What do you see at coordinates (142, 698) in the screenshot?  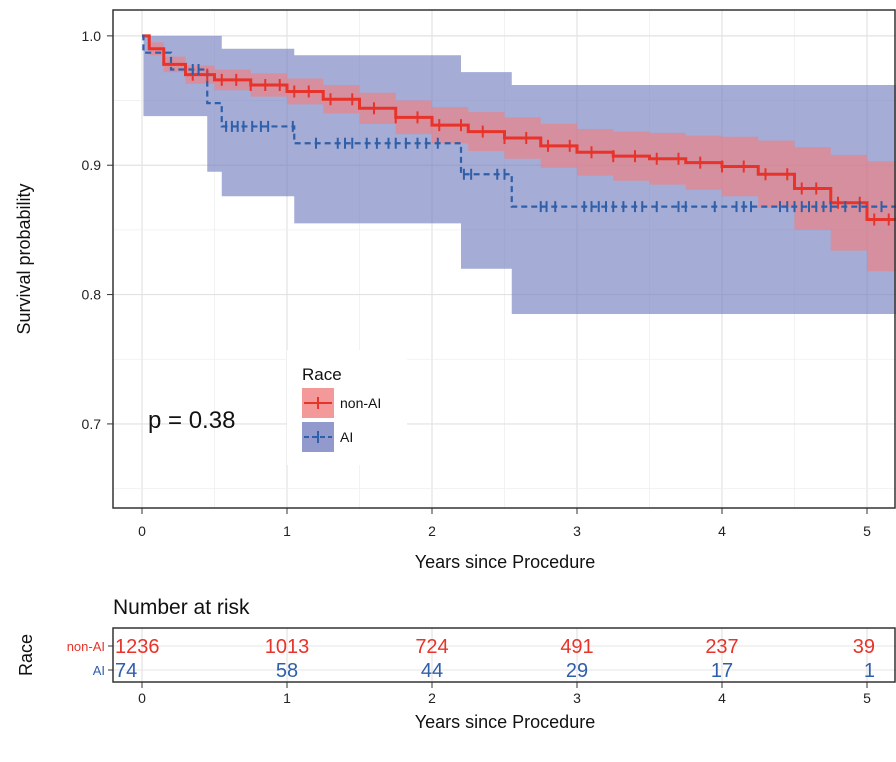 I see `risk-x-tick-label: 0` at bounding box center [142, 698].